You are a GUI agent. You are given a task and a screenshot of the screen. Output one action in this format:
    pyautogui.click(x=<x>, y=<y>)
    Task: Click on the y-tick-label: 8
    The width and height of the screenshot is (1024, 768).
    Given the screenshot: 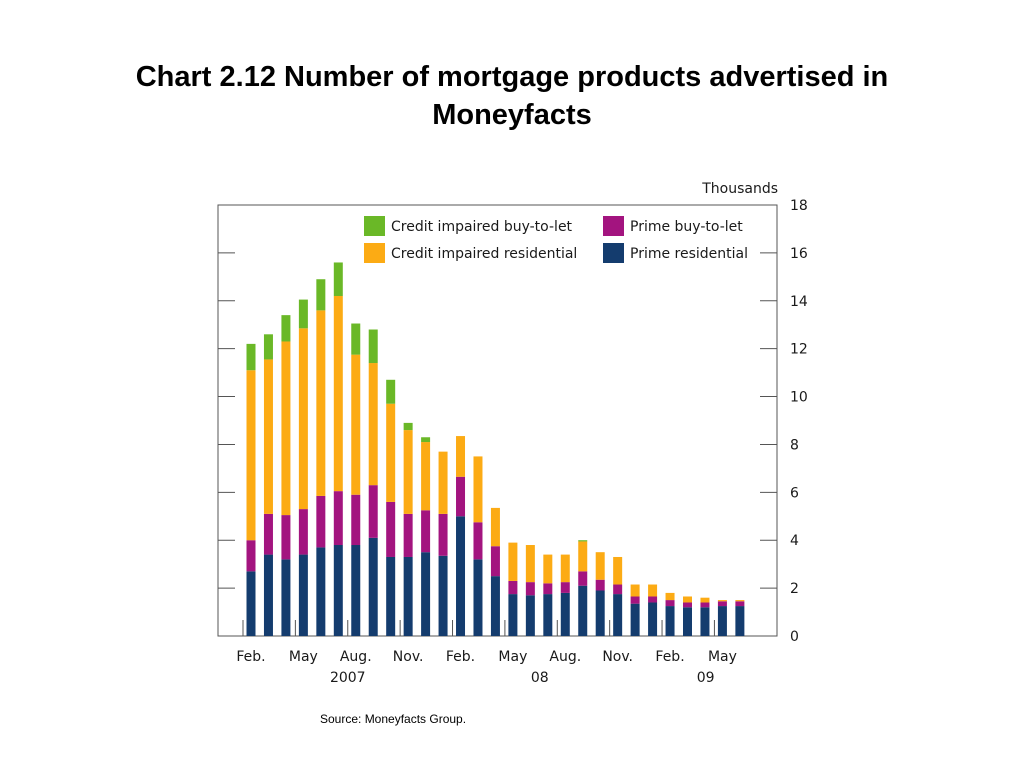 What is the action you would take?
    pyautogui.click(x=794, y=445)
    